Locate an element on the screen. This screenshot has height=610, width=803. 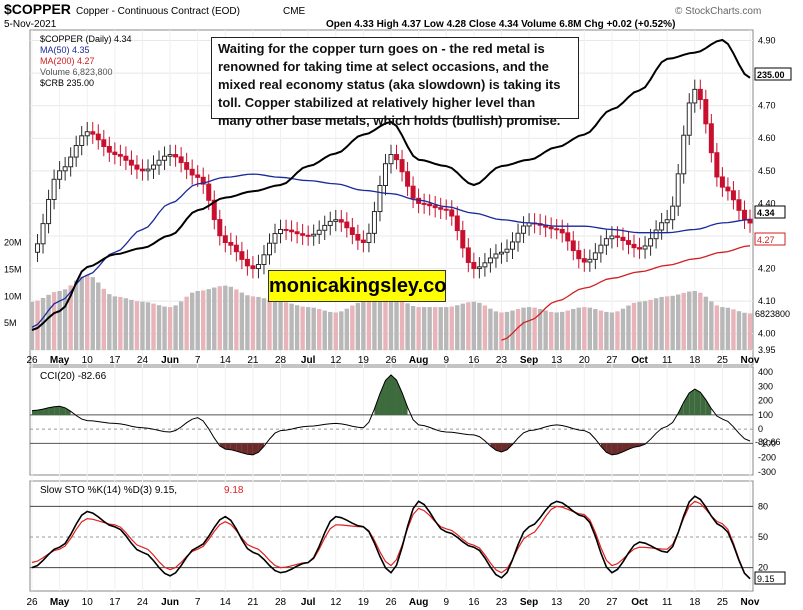
x-tick-label: 13 is located at coordinates (557, 602).